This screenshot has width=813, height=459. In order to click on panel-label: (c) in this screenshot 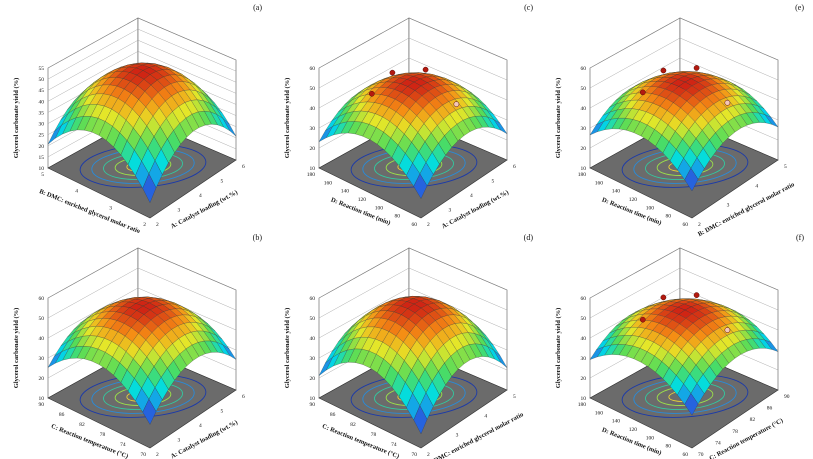, I will do `click(528, 7)`.